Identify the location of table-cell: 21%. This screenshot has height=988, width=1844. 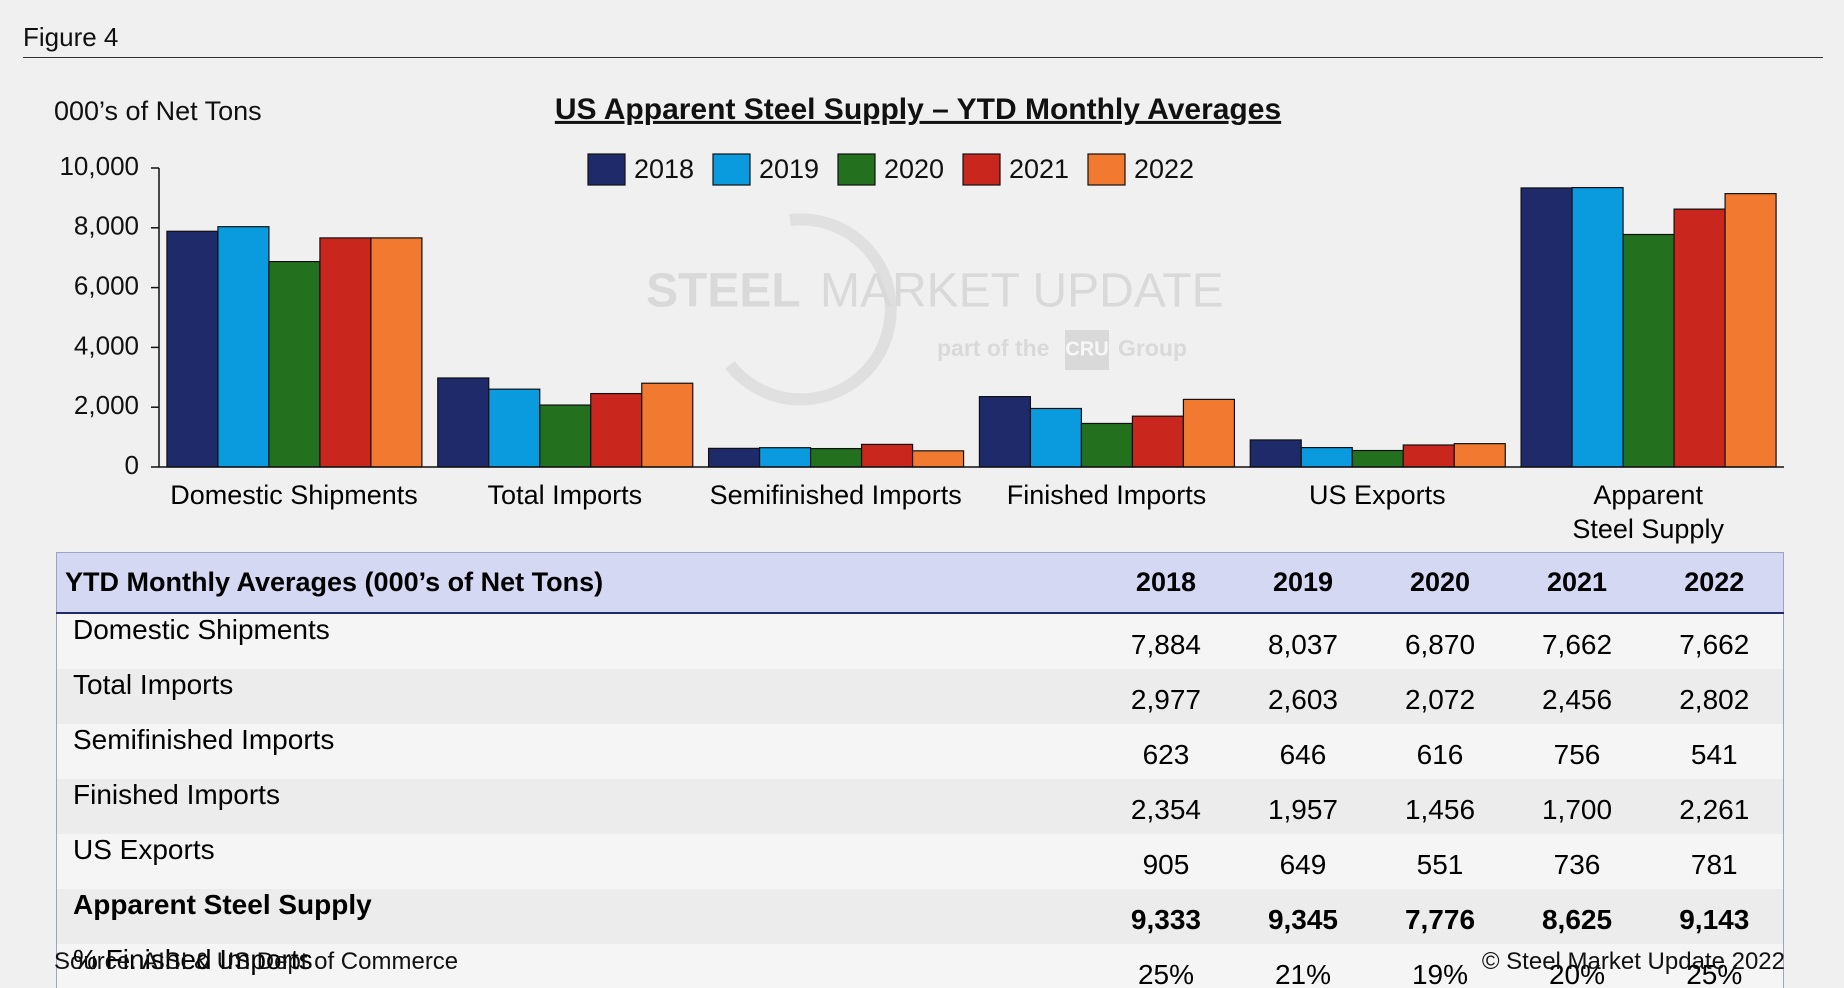
(1302, 973).